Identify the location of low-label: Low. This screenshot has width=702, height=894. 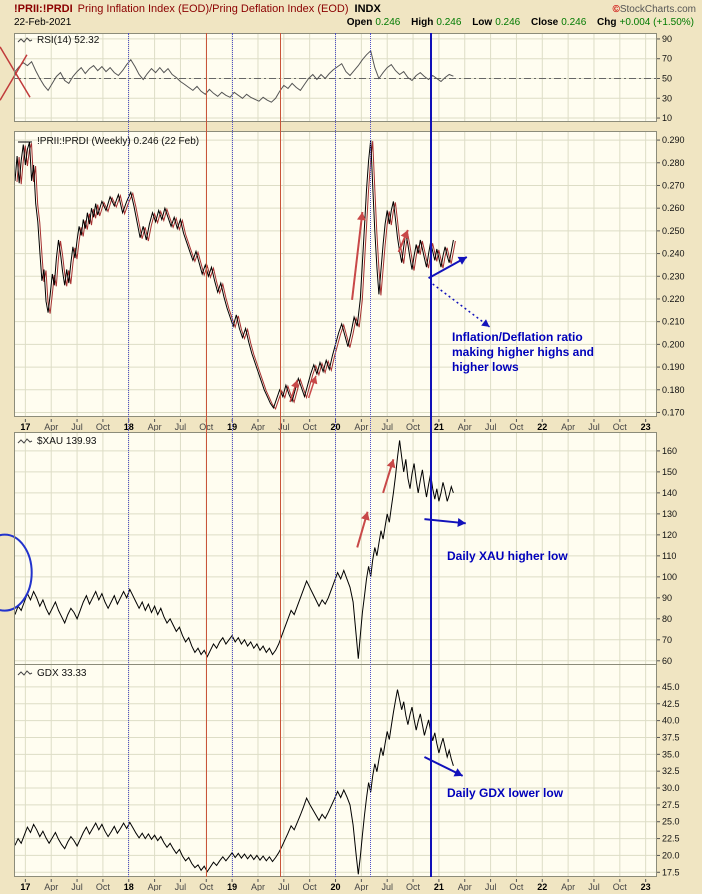
(482, 22).